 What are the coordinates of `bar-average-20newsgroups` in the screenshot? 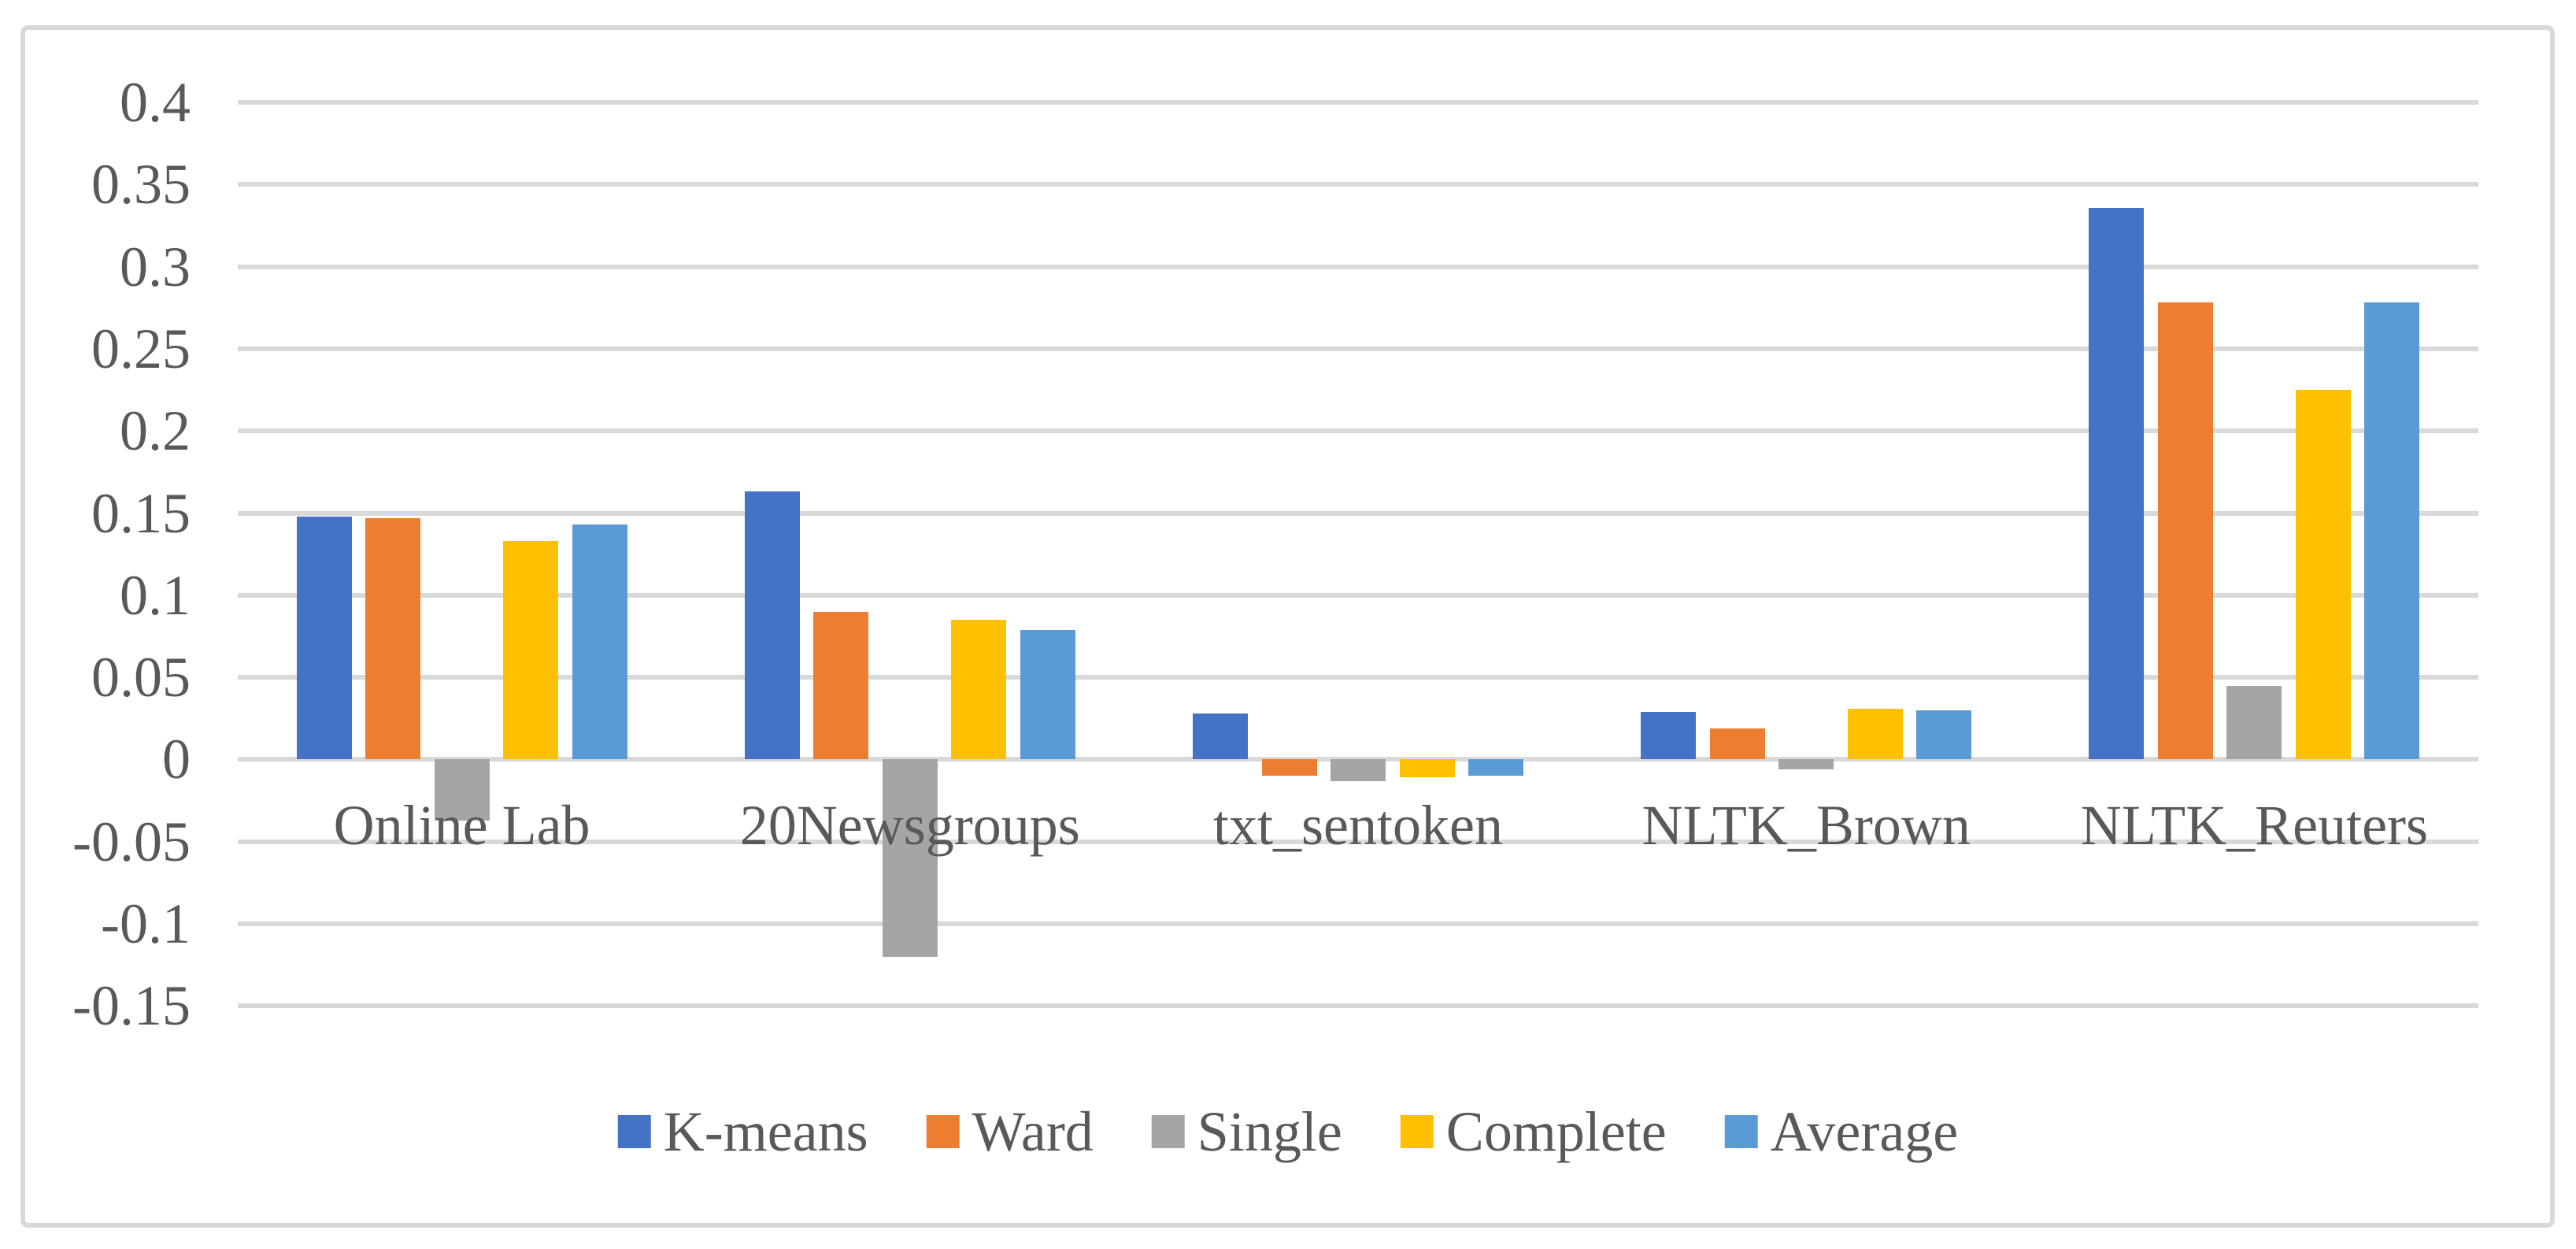 It's located at (1047, 694).